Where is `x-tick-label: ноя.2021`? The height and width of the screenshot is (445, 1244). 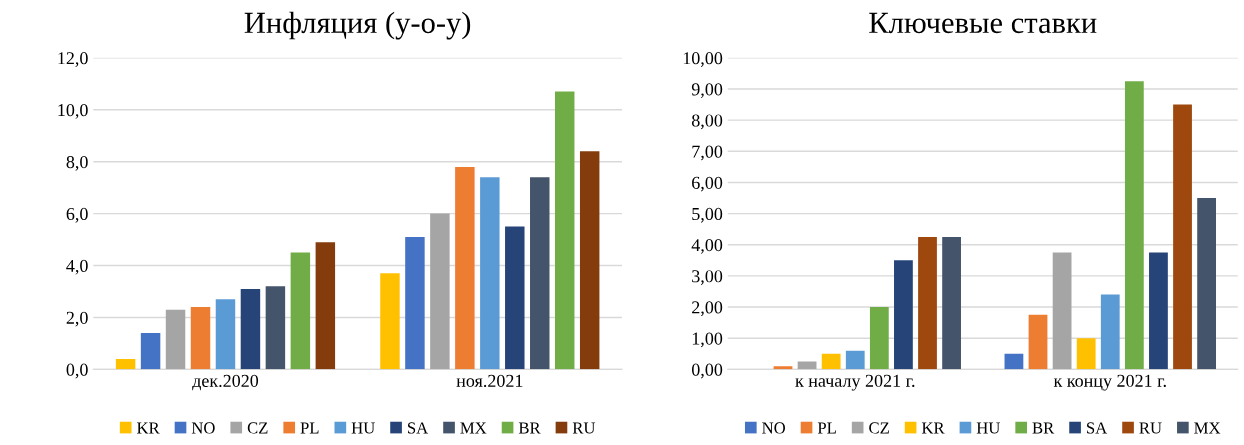
x-tick-label: ноя.2021 is located at coordinates (489, 380).